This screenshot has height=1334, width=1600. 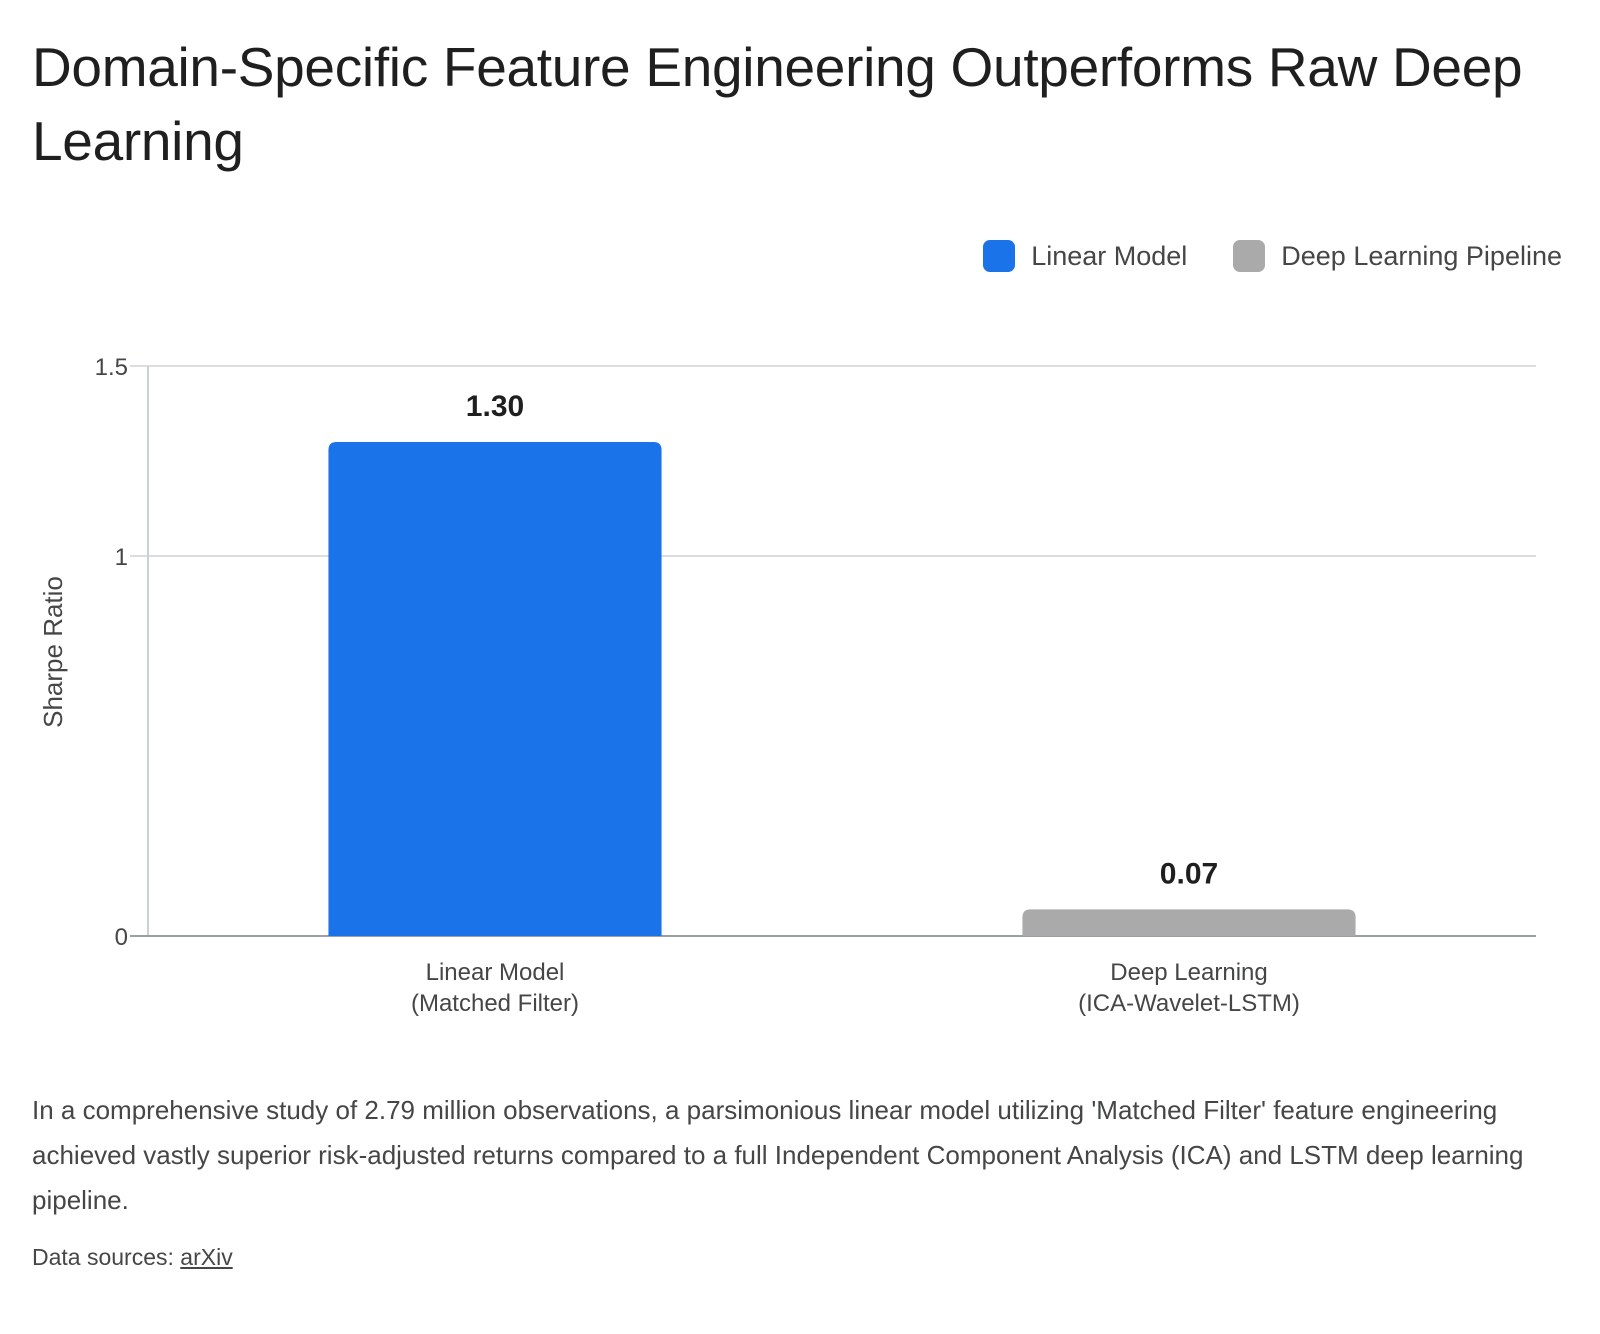 I want to click on y-tick-label: 1, so click(x=121, y=557).